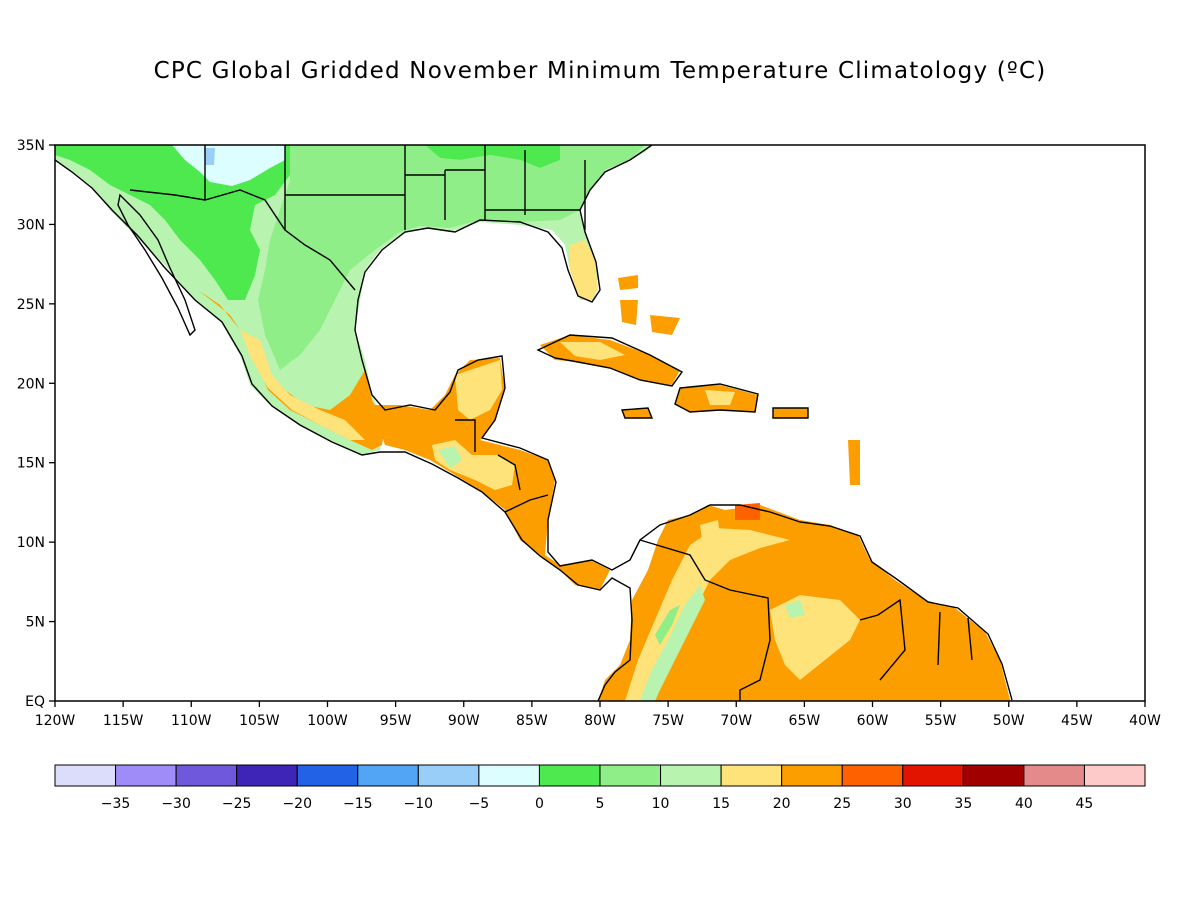 This screenshot has height=900, width=1200. I want to click on region-puerto-rico, so click(790, 413).